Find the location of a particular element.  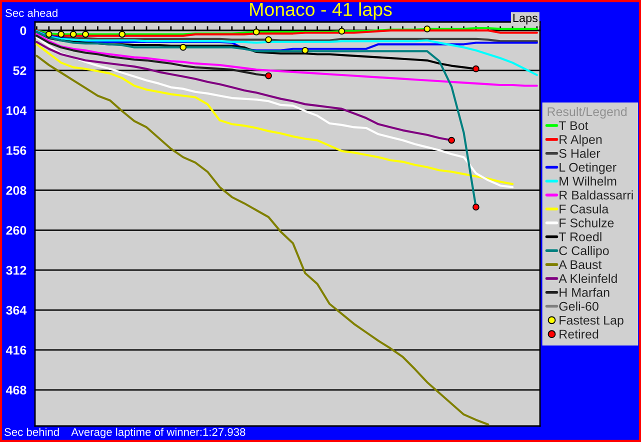

legend-label: Retired is located at coordinates (579, 334).